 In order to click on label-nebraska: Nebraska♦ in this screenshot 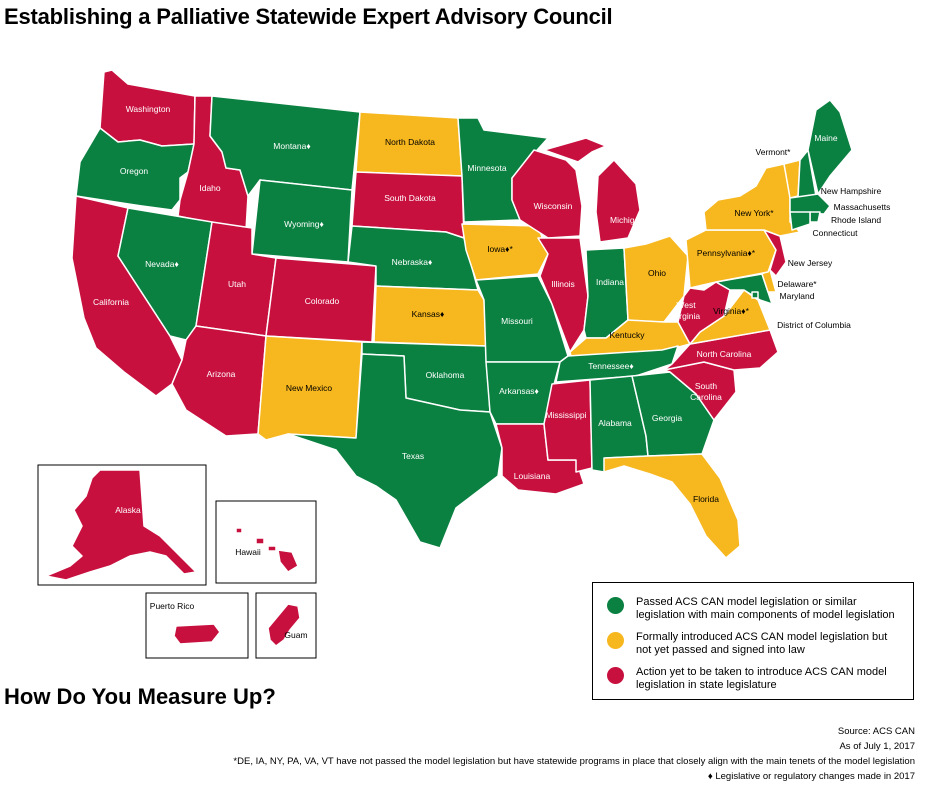, I will do `click(412, 262)`.